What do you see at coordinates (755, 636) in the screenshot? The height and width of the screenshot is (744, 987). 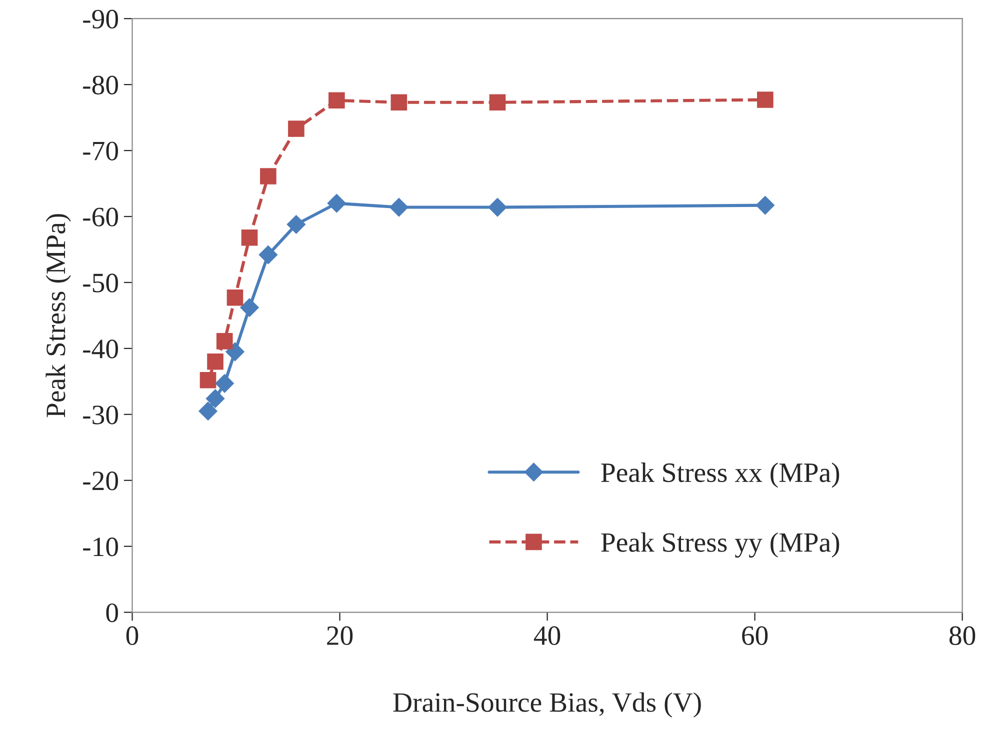 I see `x-tick-label: 60` at bounding box center [755, 636].